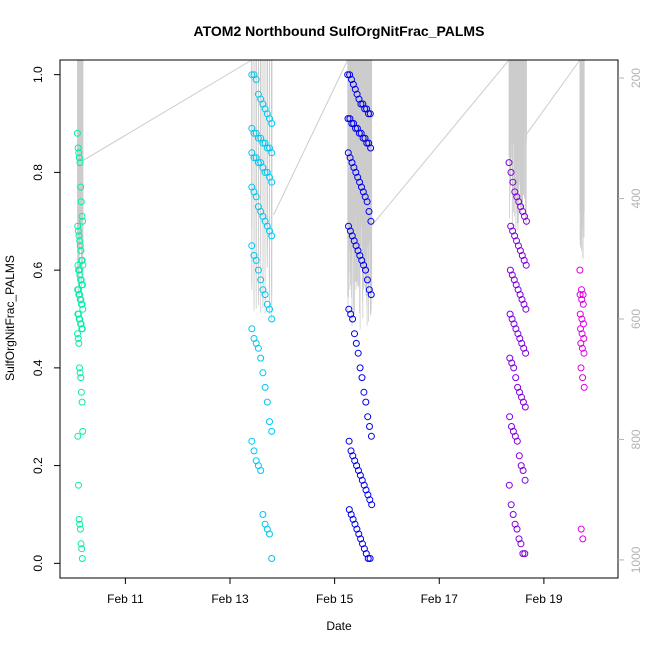 Image resolution: width=650 pixels, height=650 pixels. Describe the element at coordinates (125, 599) in the screenshot. I see `x-tick-label: Feb 11` at that location.